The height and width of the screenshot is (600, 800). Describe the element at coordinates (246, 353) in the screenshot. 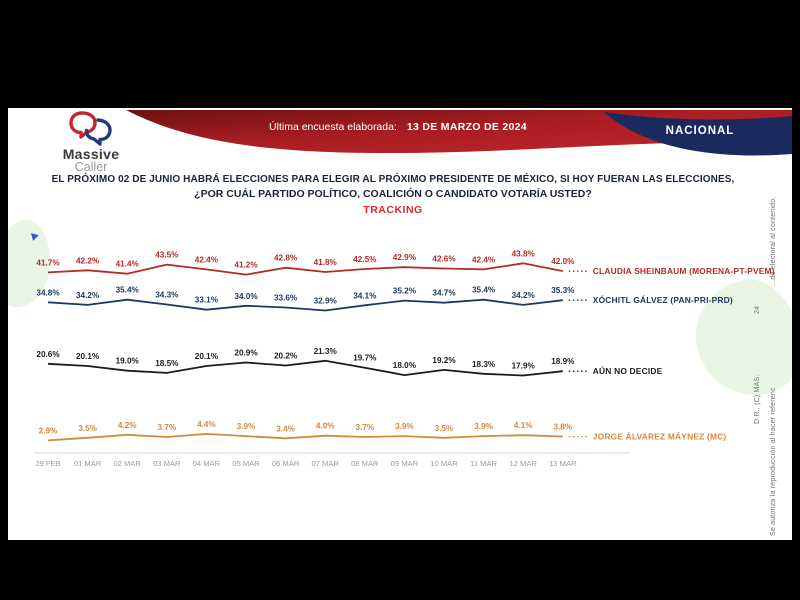

I see `data-label: 20.9%` at that location.